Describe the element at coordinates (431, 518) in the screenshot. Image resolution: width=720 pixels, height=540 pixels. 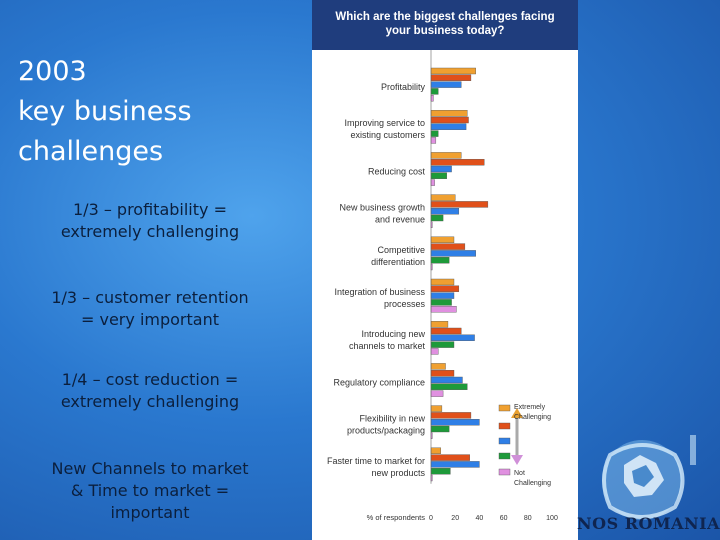
I see `x-tick-label: 0` at that location.